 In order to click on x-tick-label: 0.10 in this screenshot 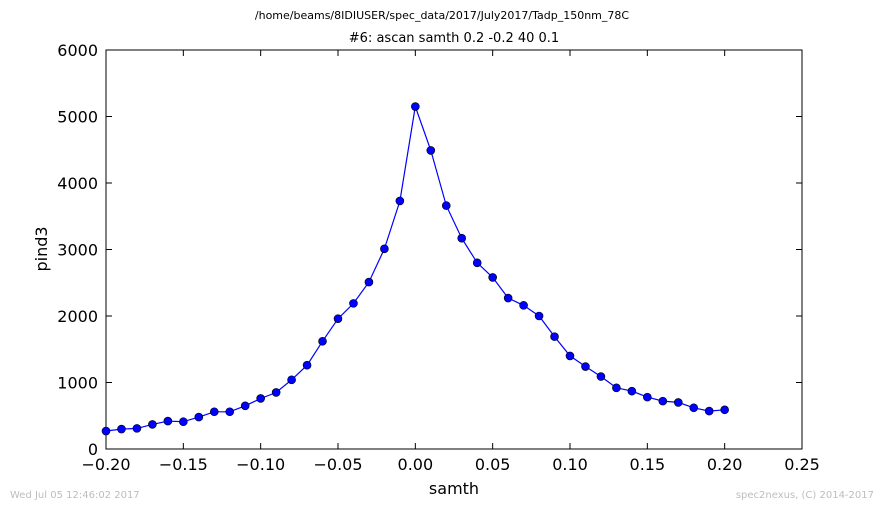, I will do `click(570, 464)`.